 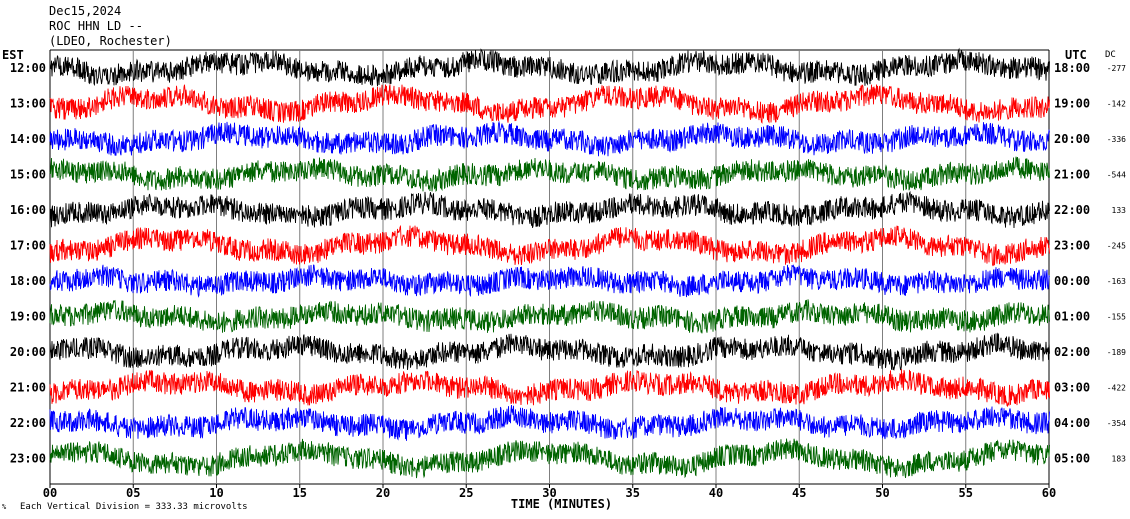 What do you see at coordinates (1116, 246) in the screenshot?
I see `dc-offset-label: -245` at bounding box center [1116, 246].